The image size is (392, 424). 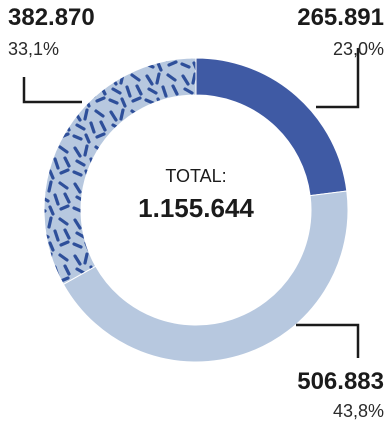 What do you see at coordinates (196, 176) in the screenshot?
I see `center-total-label: TOTAL:` at bounding box center [196, 176].